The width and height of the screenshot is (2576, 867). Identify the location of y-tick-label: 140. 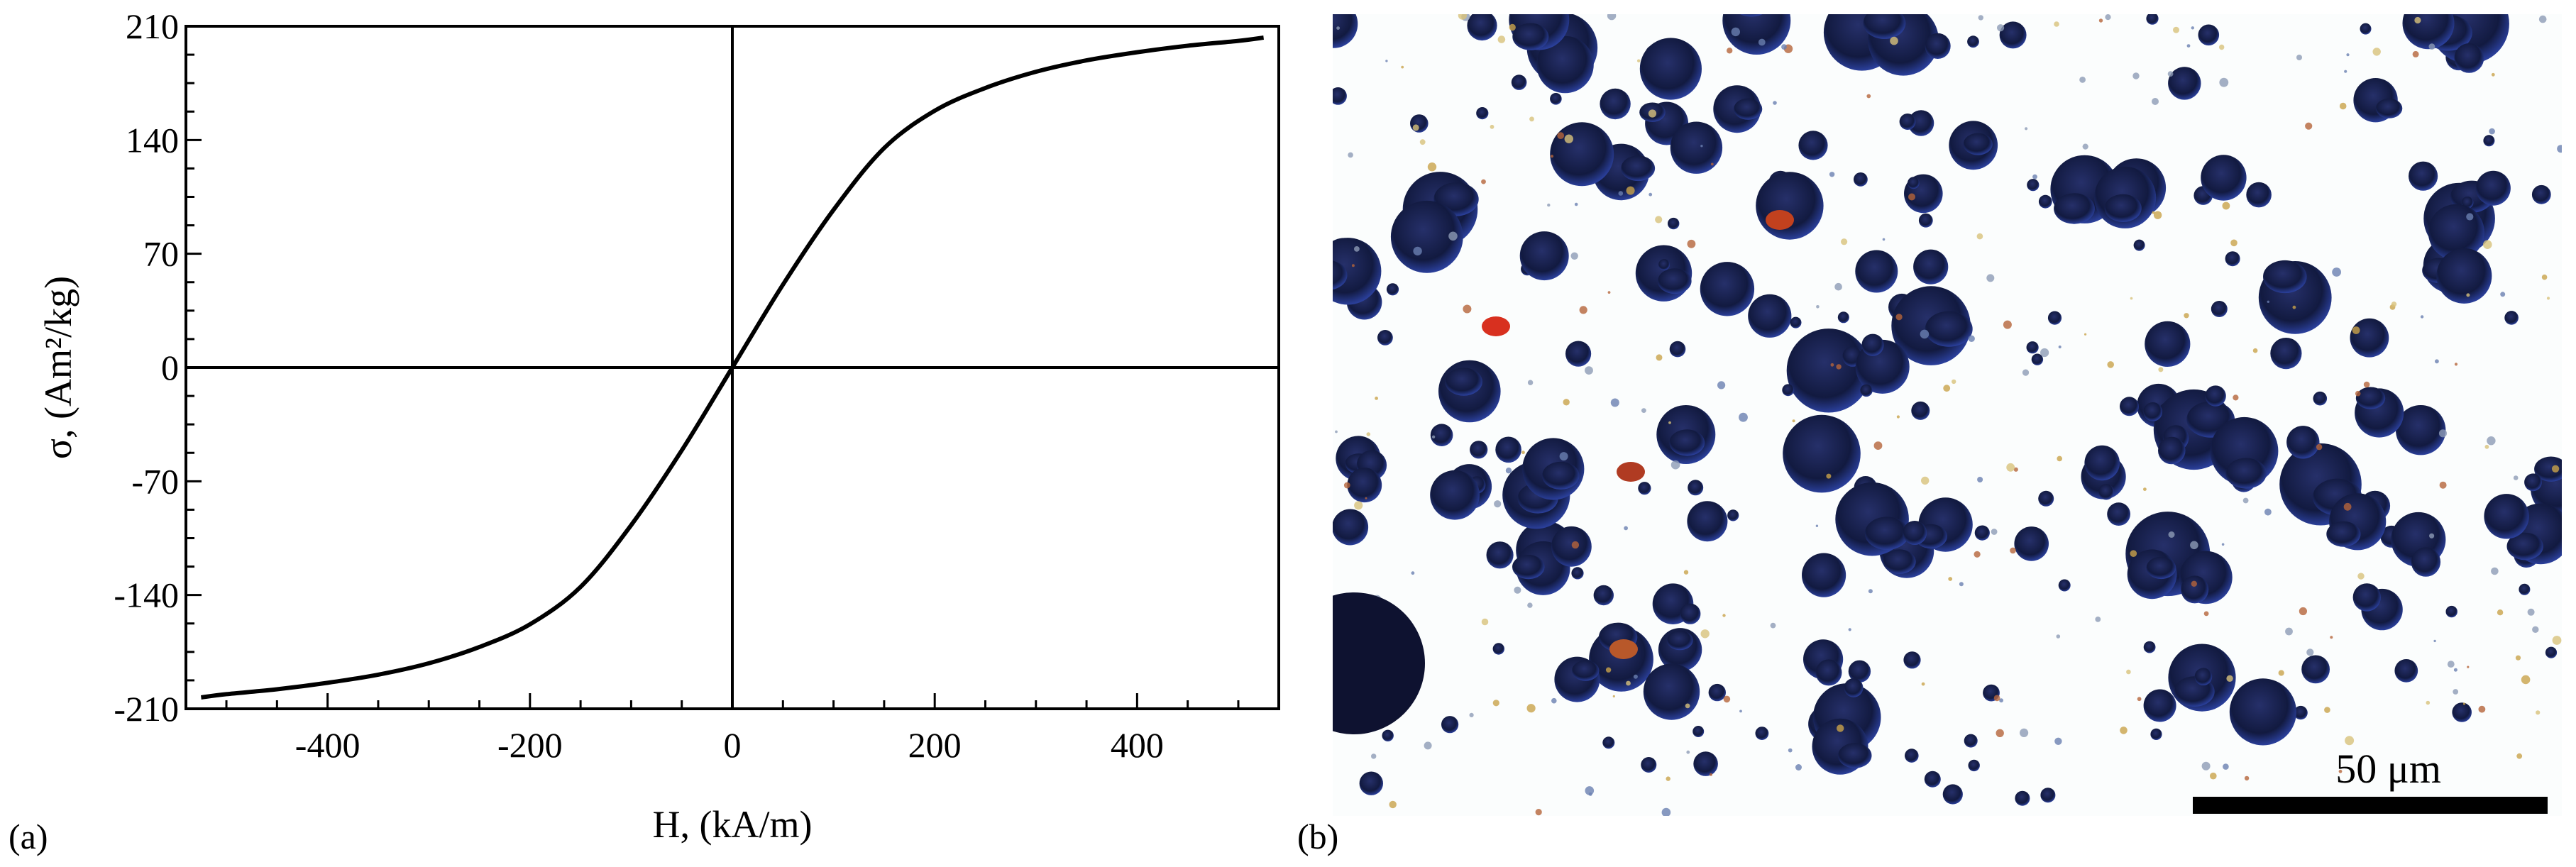
(152, 140).